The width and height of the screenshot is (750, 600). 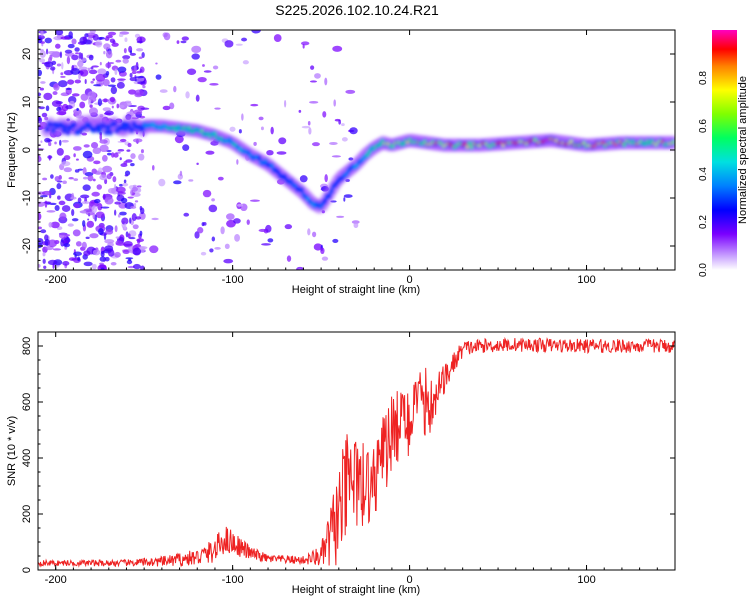 I want to click on figure-title: S225.2026.102.10.24.R21, so click(x=357, y=10).